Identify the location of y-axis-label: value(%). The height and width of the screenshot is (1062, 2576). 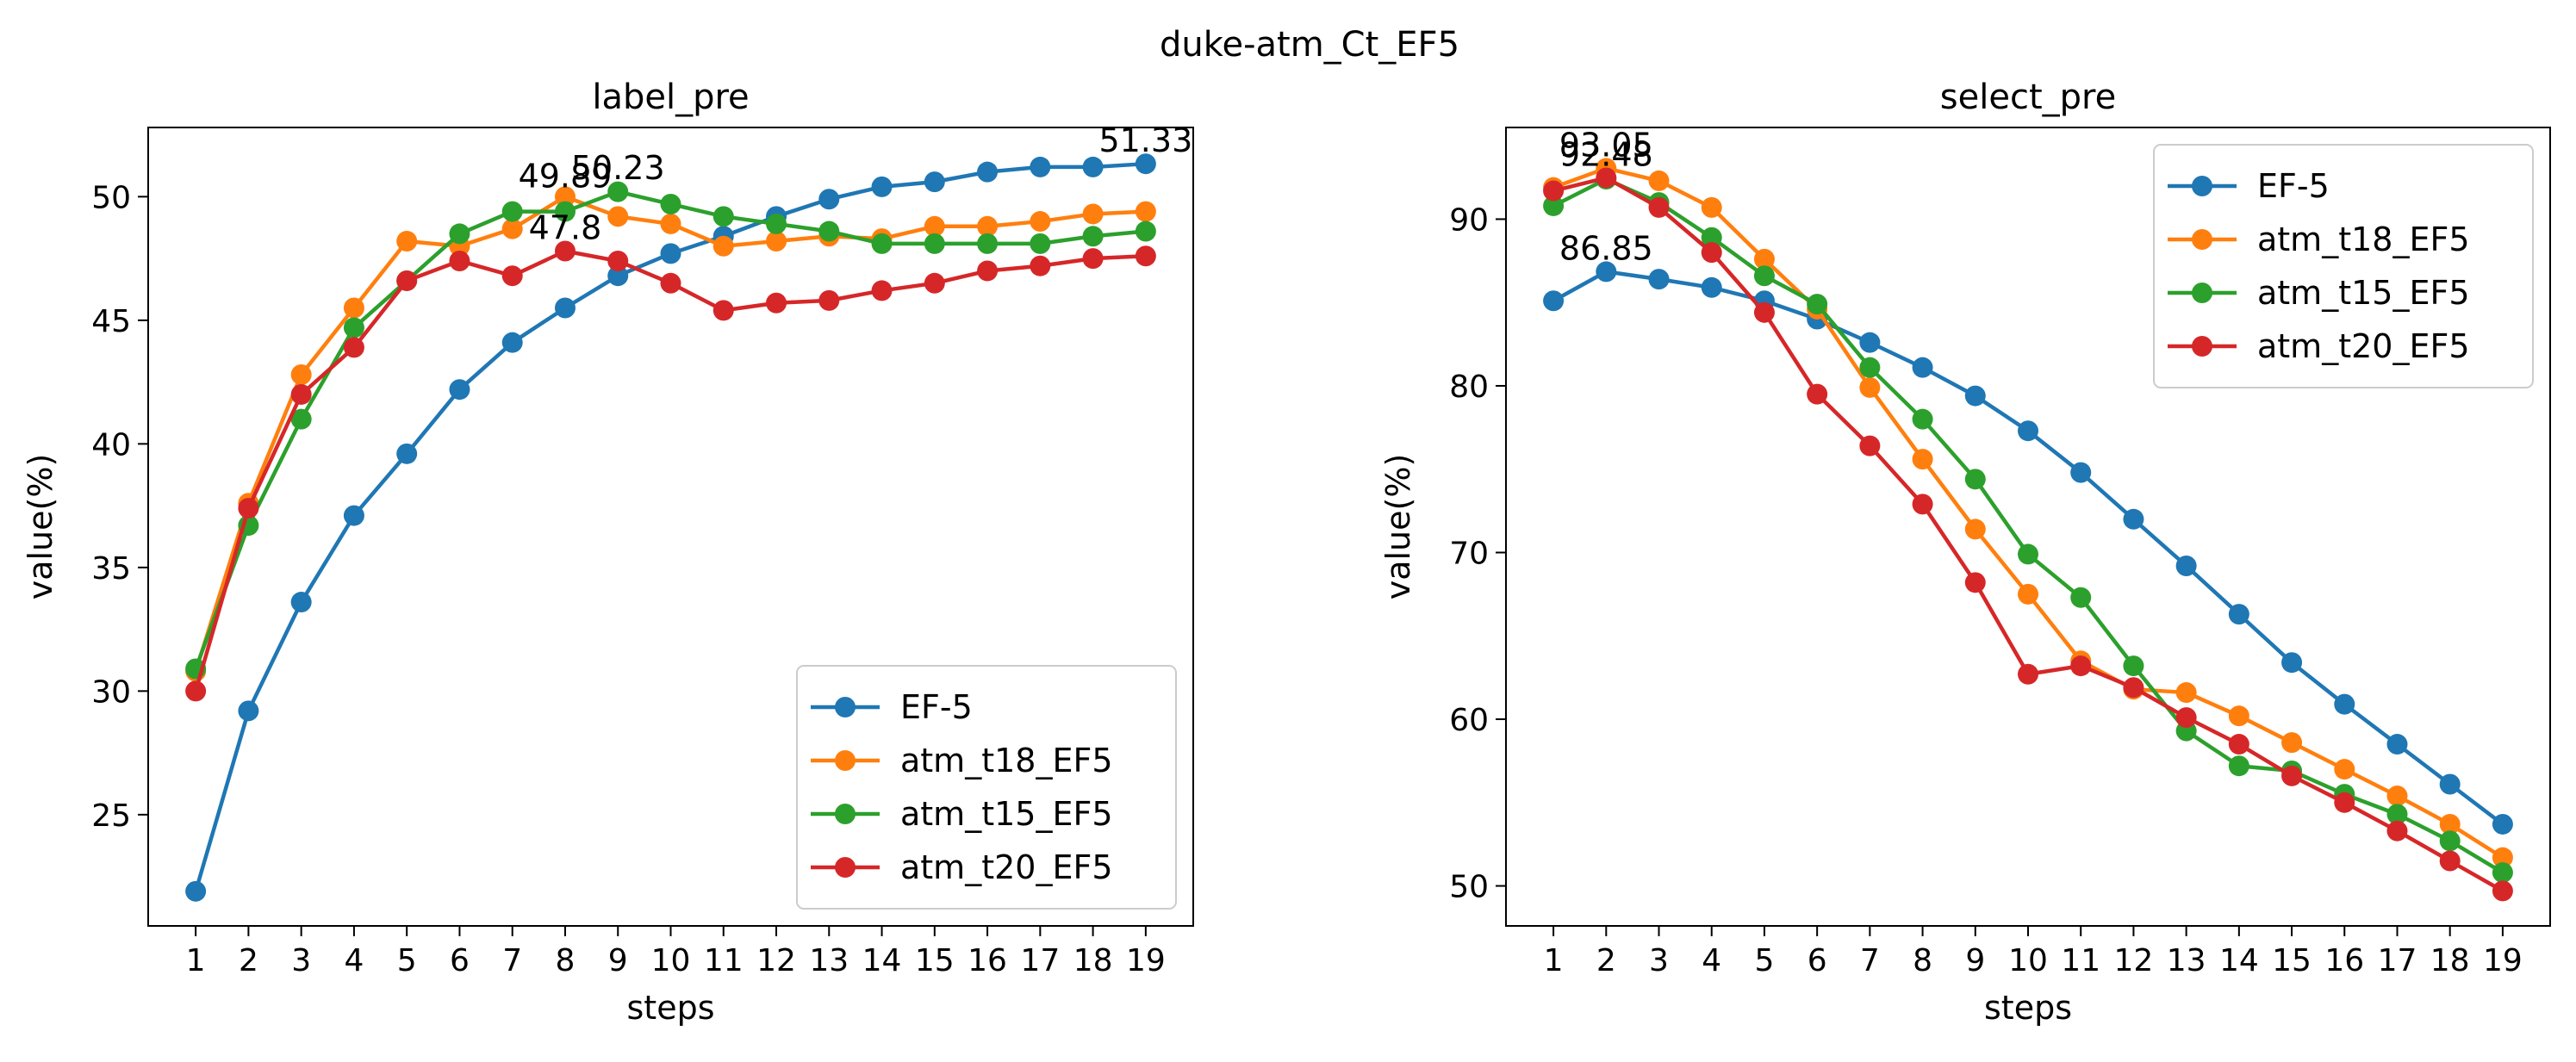
(1398, 527).